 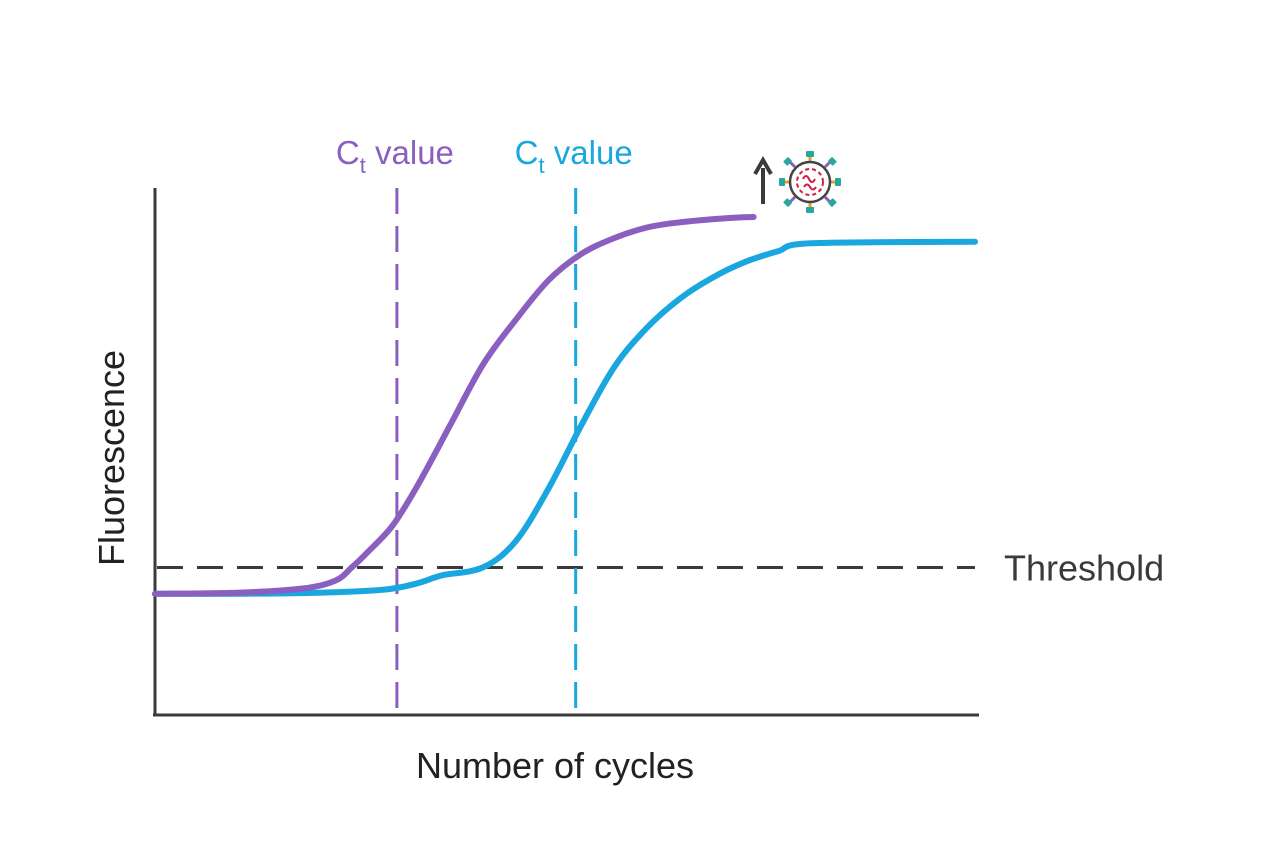 I want to click on threshold-label: Threshold, so click(x=1084, y=567).